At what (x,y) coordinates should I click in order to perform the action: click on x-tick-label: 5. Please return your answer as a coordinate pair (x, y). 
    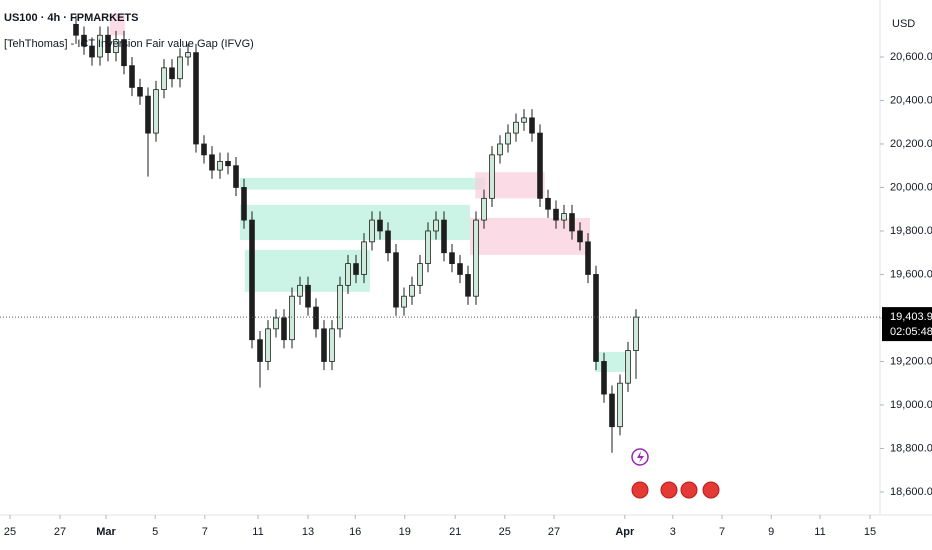
    Looking at the image, I should click on (155, 532).